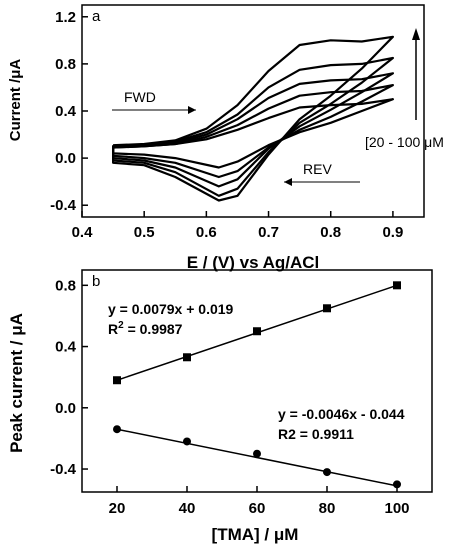  Describe the element at coordinates (96, 281) in the screenshot. I see `panel-b-label: b` at that location.